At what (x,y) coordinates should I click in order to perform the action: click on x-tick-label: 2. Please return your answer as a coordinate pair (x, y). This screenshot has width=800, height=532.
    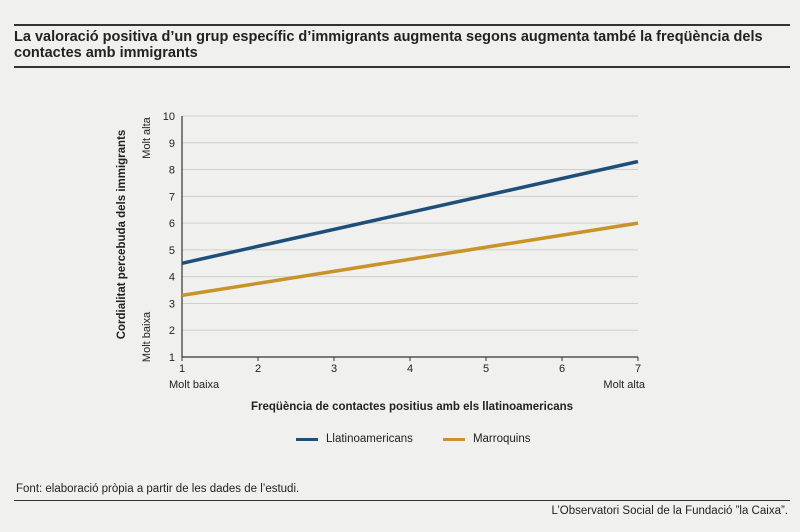
    Looking at the image, I should click on (258, 369).